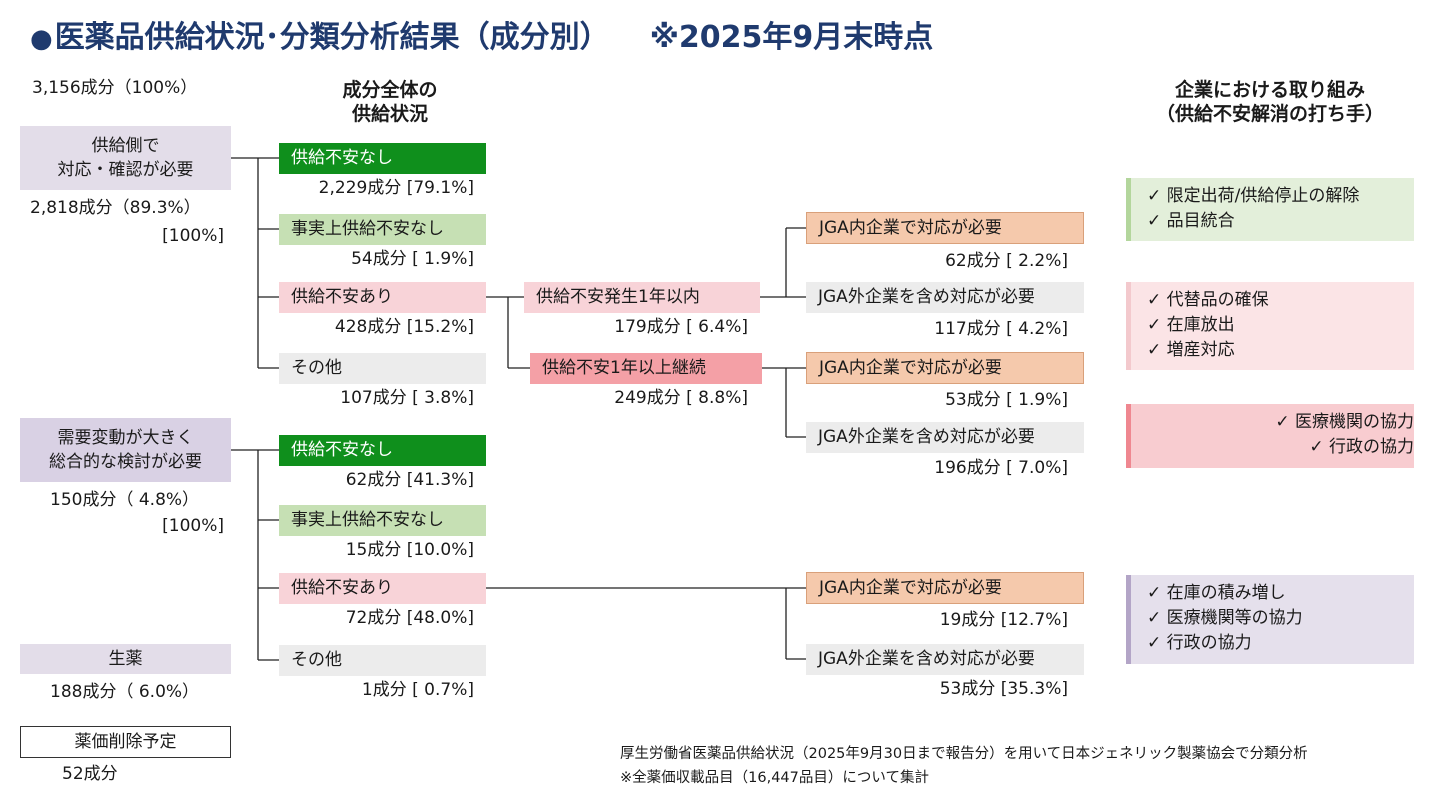 This screenshot has height=806, width=1433. What do you see at coordinates (681, 398) in the screenshot?
I see `mid-over-one-year-value: 249成分 [ 8.8%]` at bounding box center [681, 398].